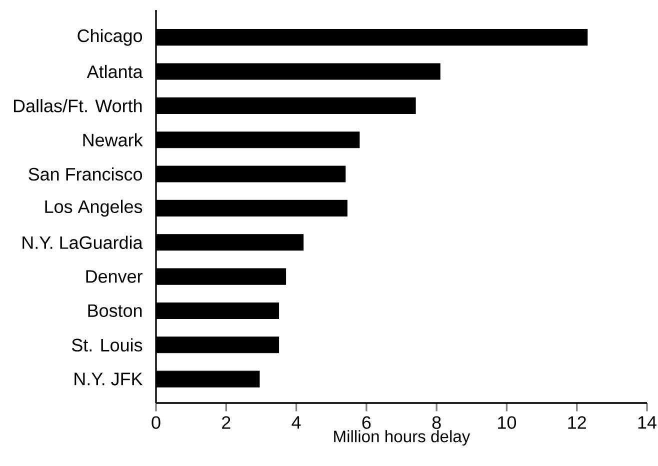  Describe the element at coordinates (577, 422) in the screenshot. I see `x-tick-label: 12` at that location.